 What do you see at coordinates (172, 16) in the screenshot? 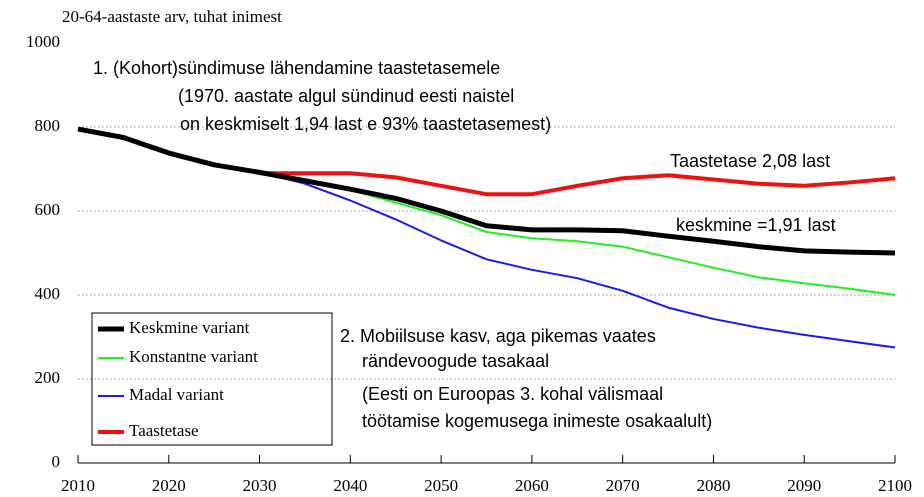
I see `chart-title: 20-64-aastaste arv, tuhat inimest` at bounding box center [172, 16].